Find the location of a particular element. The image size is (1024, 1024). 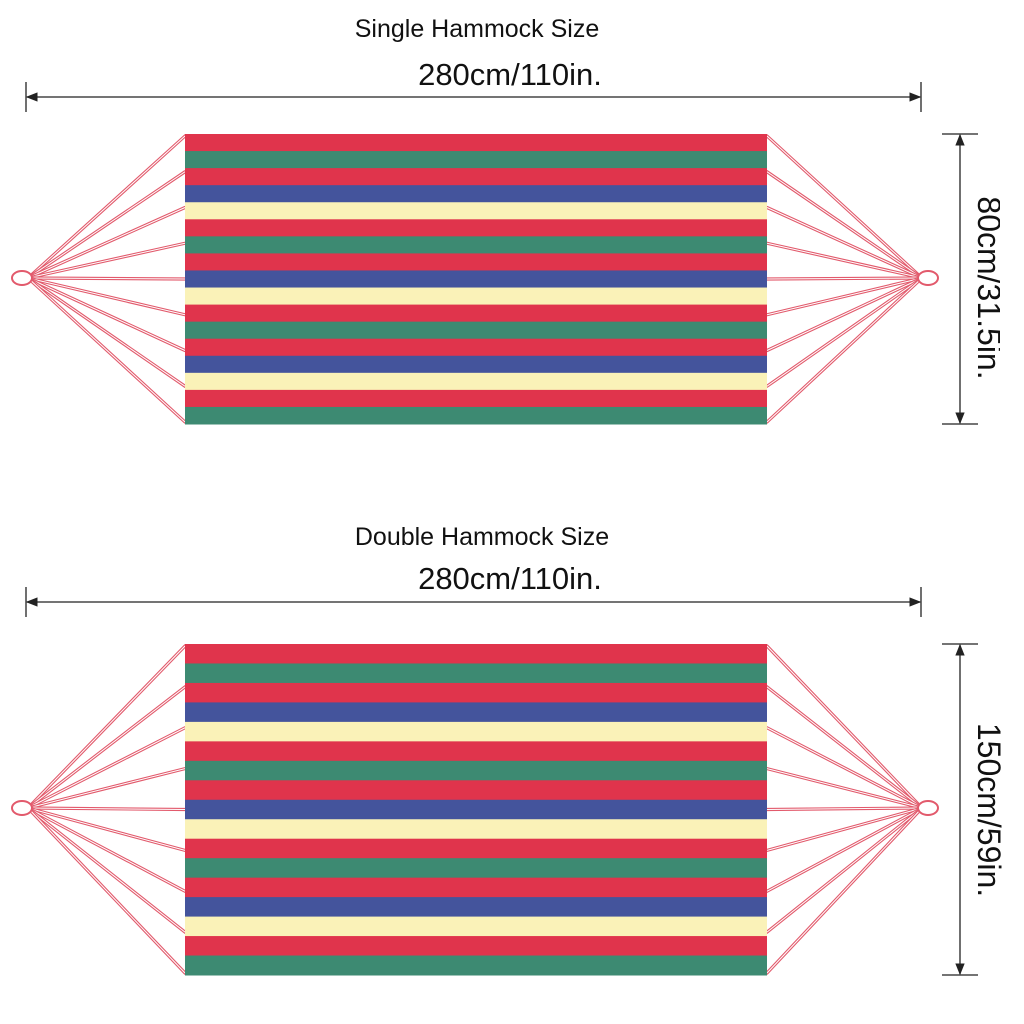

width-label: 80cm/31.5in. is located at coordinates (989, 287).